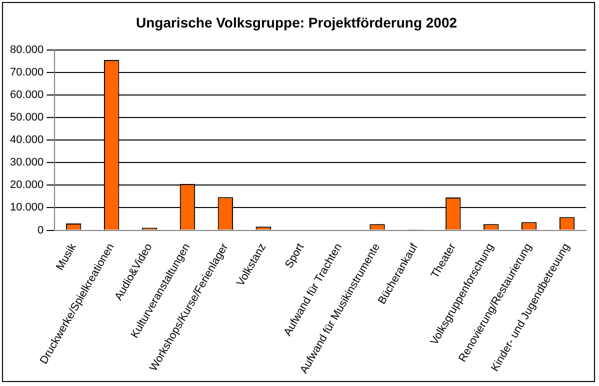  I want to click on y-tick-label: 30.000, so click(27, 162).